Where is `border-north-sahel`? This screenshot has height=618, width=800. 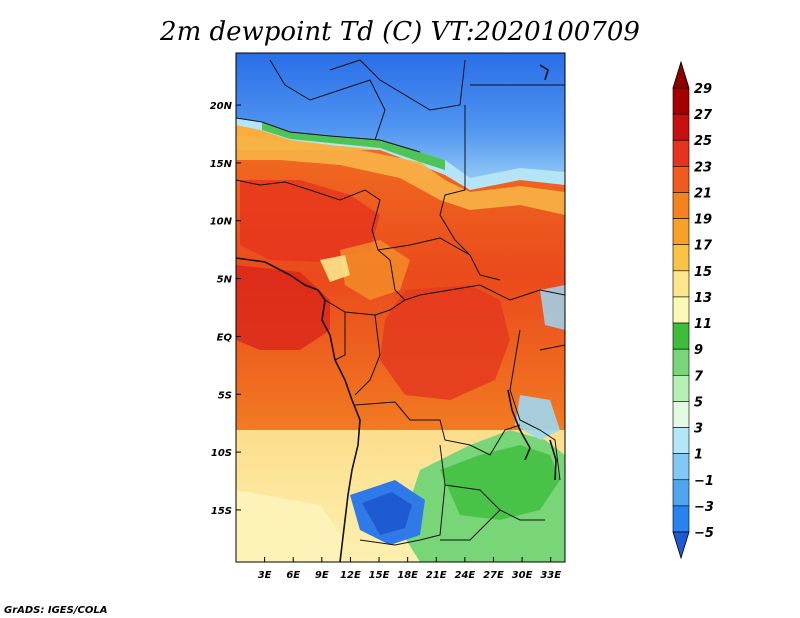 border-north-sahel is located at coordinates (328, 135).